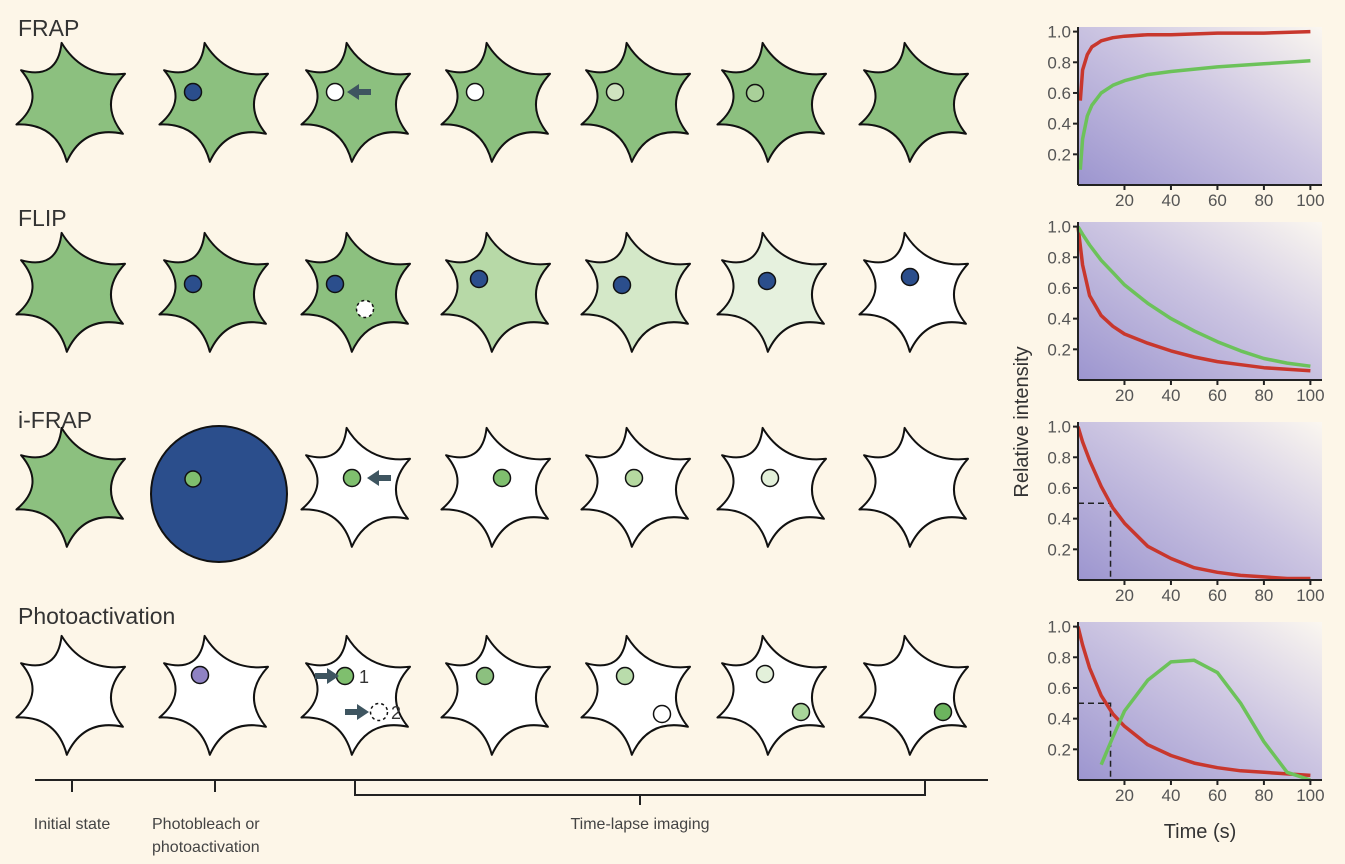  Describe the element at coordinates (1263, 595) in the screenshot. I see `x-tick-label: 80` at that location.